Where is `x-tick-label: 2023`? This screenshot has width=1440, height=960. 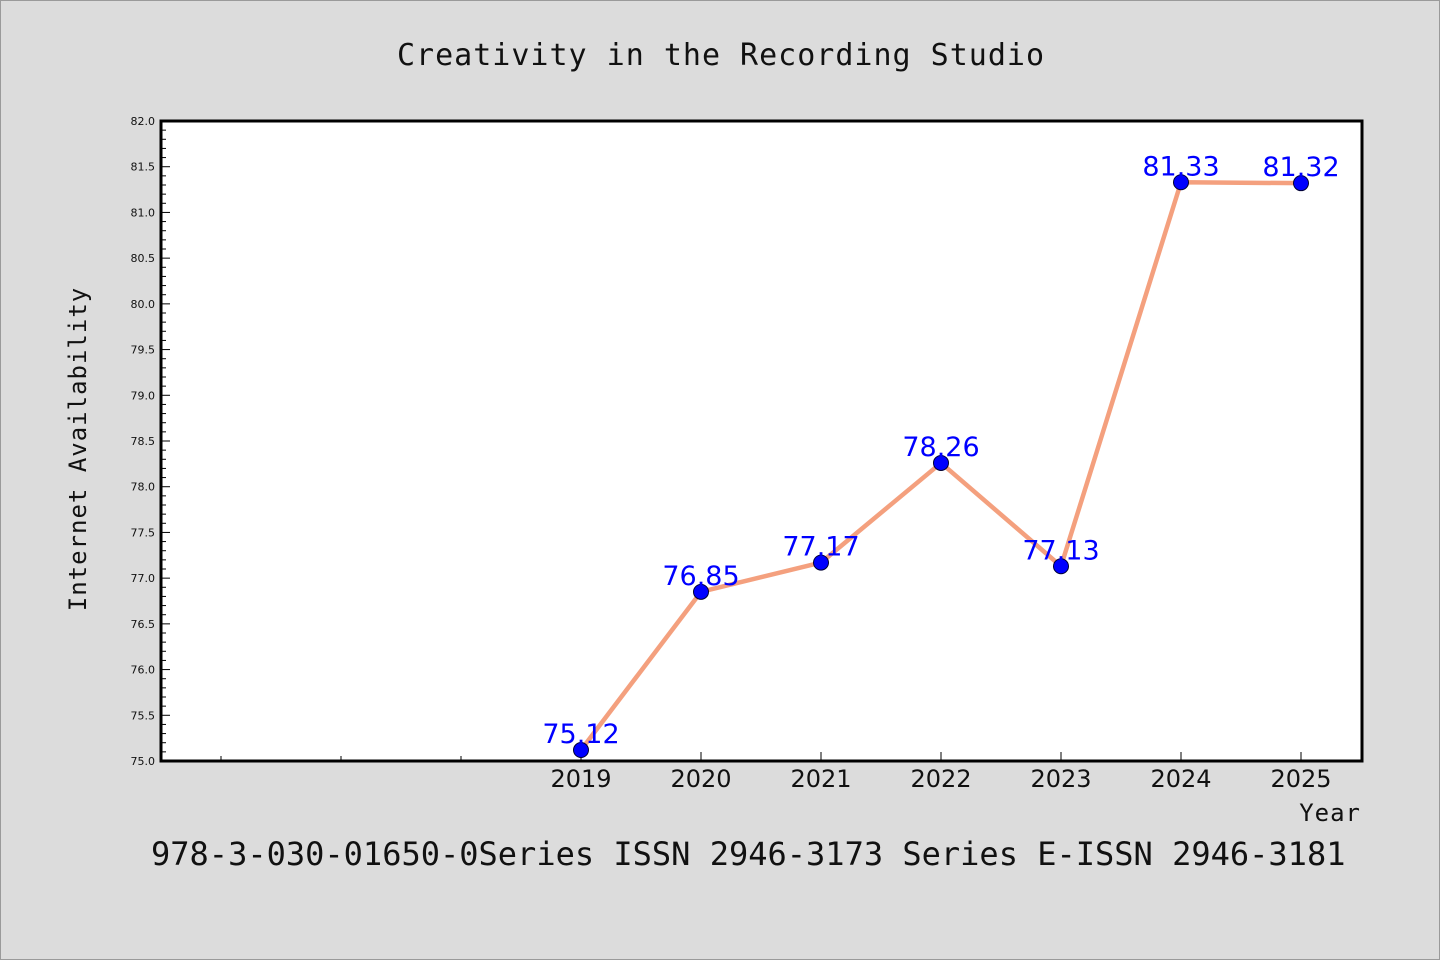 x-tick-label: 2023 is located at coordinates (1060, 779).